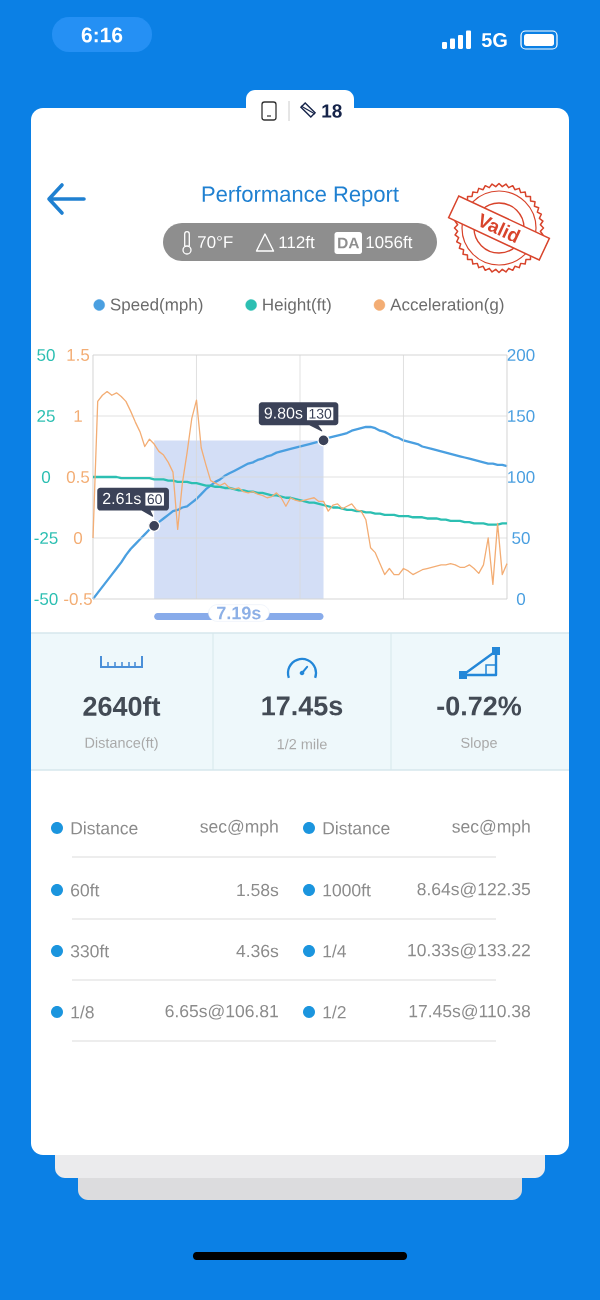  Describe the element at coordinates (334, 1012) in the screenshot. I see `text: 1/2` at that location.